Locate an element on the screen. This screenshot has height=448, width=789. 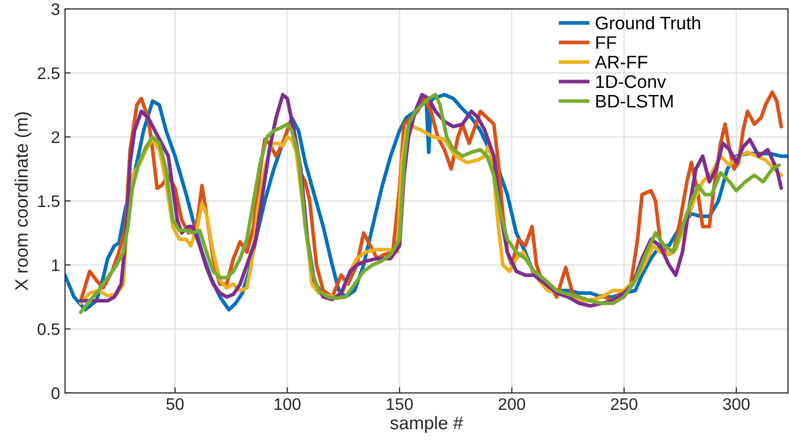
y-tick-label: 0.5 is located at coordinates (49, 329).